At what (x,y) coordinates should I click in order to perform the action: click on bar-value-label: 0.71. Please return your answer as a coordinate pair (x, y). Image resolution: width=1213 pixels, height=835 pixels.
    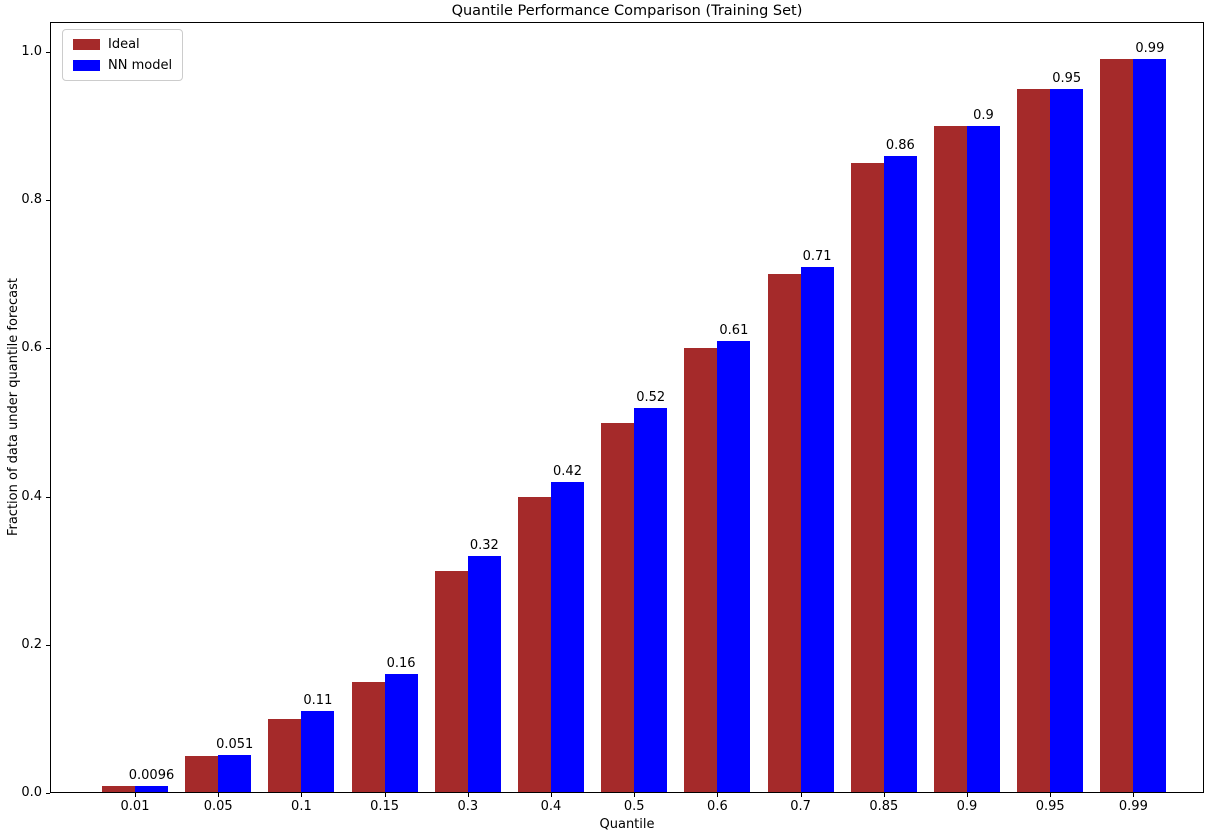
    Looking at the image, I should click on (817, 256).